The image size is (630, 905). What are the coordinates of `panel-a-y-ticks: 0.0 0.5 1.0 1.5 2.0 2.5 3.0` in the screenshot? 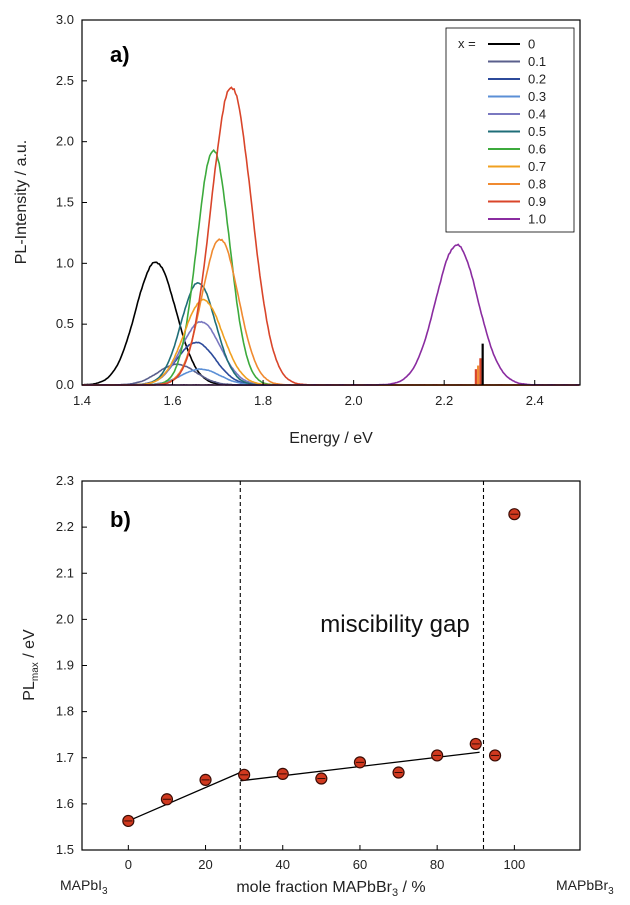 It's located at (71, 202).